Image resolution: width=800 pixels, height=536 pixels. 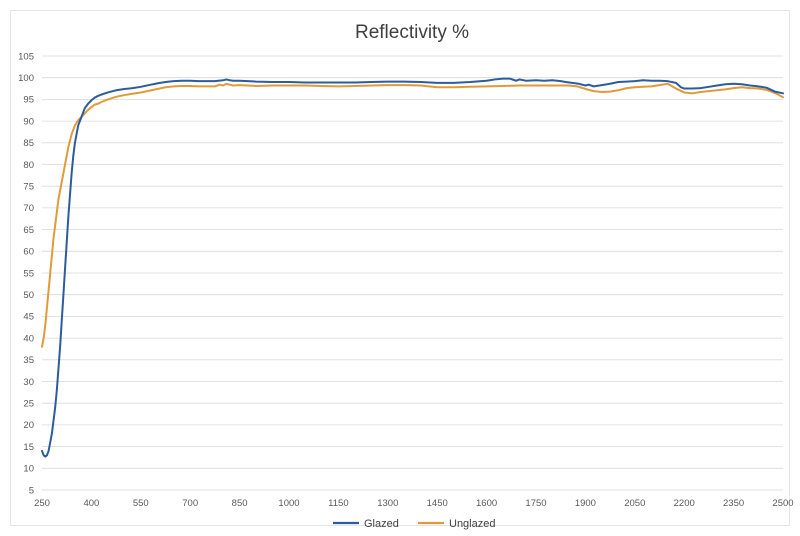 I want to click on x-tick-label: 1000, so click(x=288, y=503).